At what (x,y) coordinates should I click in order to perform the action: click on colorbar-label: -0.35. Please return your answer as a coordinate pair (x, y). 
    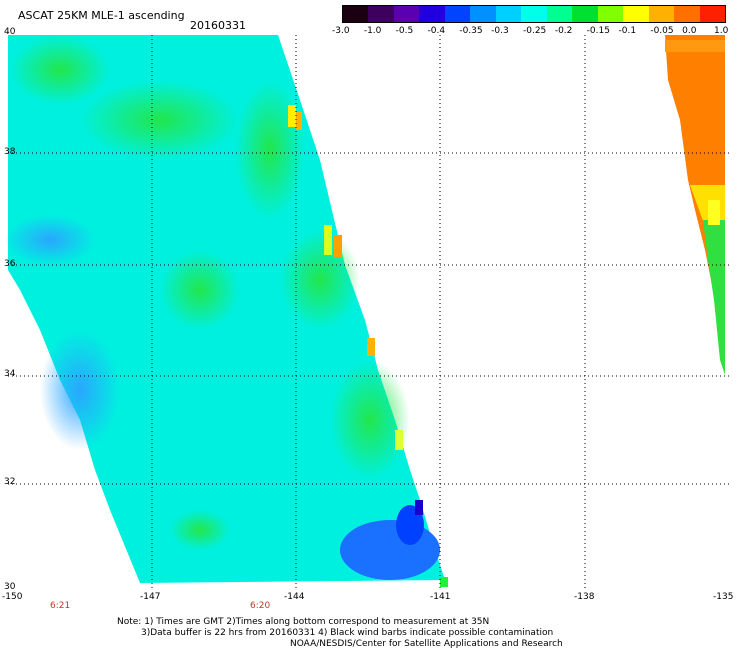
    Looking at the image, I should click on (471, 31).